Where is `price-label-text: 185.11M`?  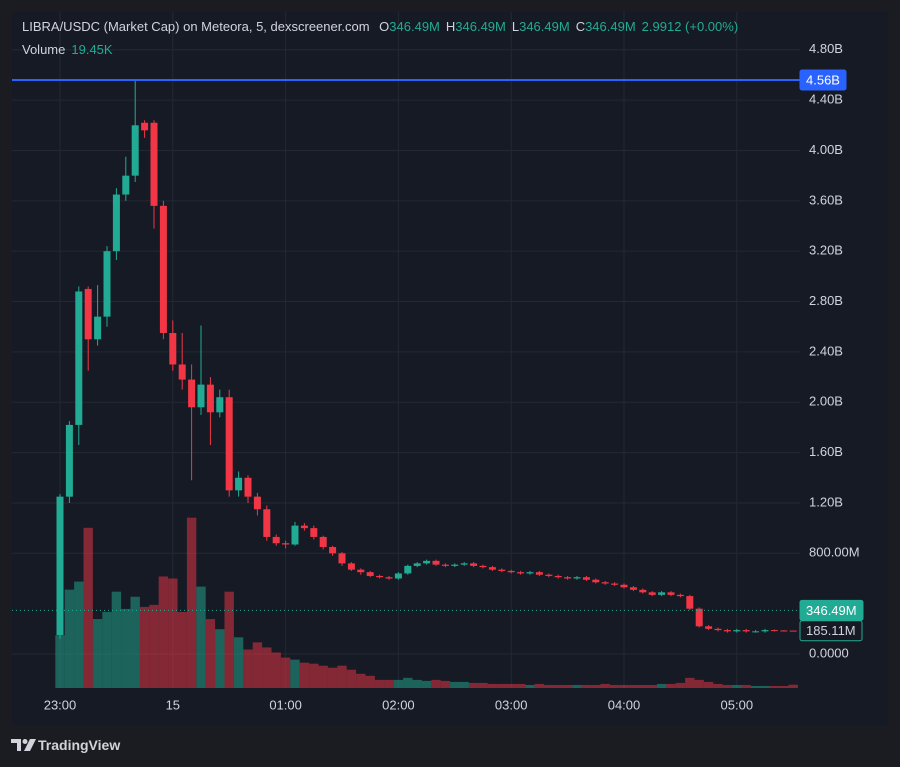
price-label-text: 185.11M is located at coordinates (831, 630).